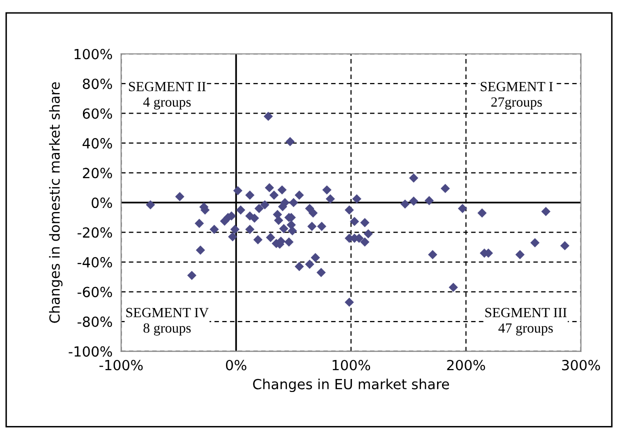 This screenshot has width=618, height=431. I want to click on y-tick-label: 60%, so click(97, 113).